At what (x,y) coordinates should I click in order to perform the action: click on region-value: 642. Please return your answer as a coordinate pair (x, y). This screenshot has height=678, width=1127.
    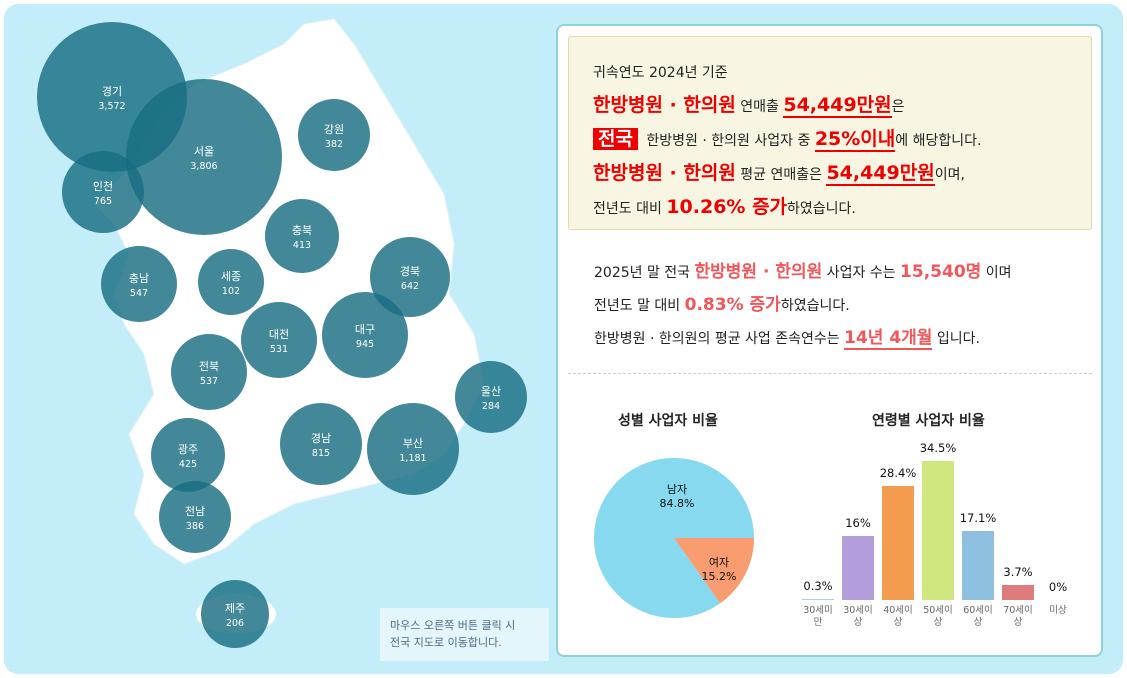
    Looking at the image, I should click on (410, 286).